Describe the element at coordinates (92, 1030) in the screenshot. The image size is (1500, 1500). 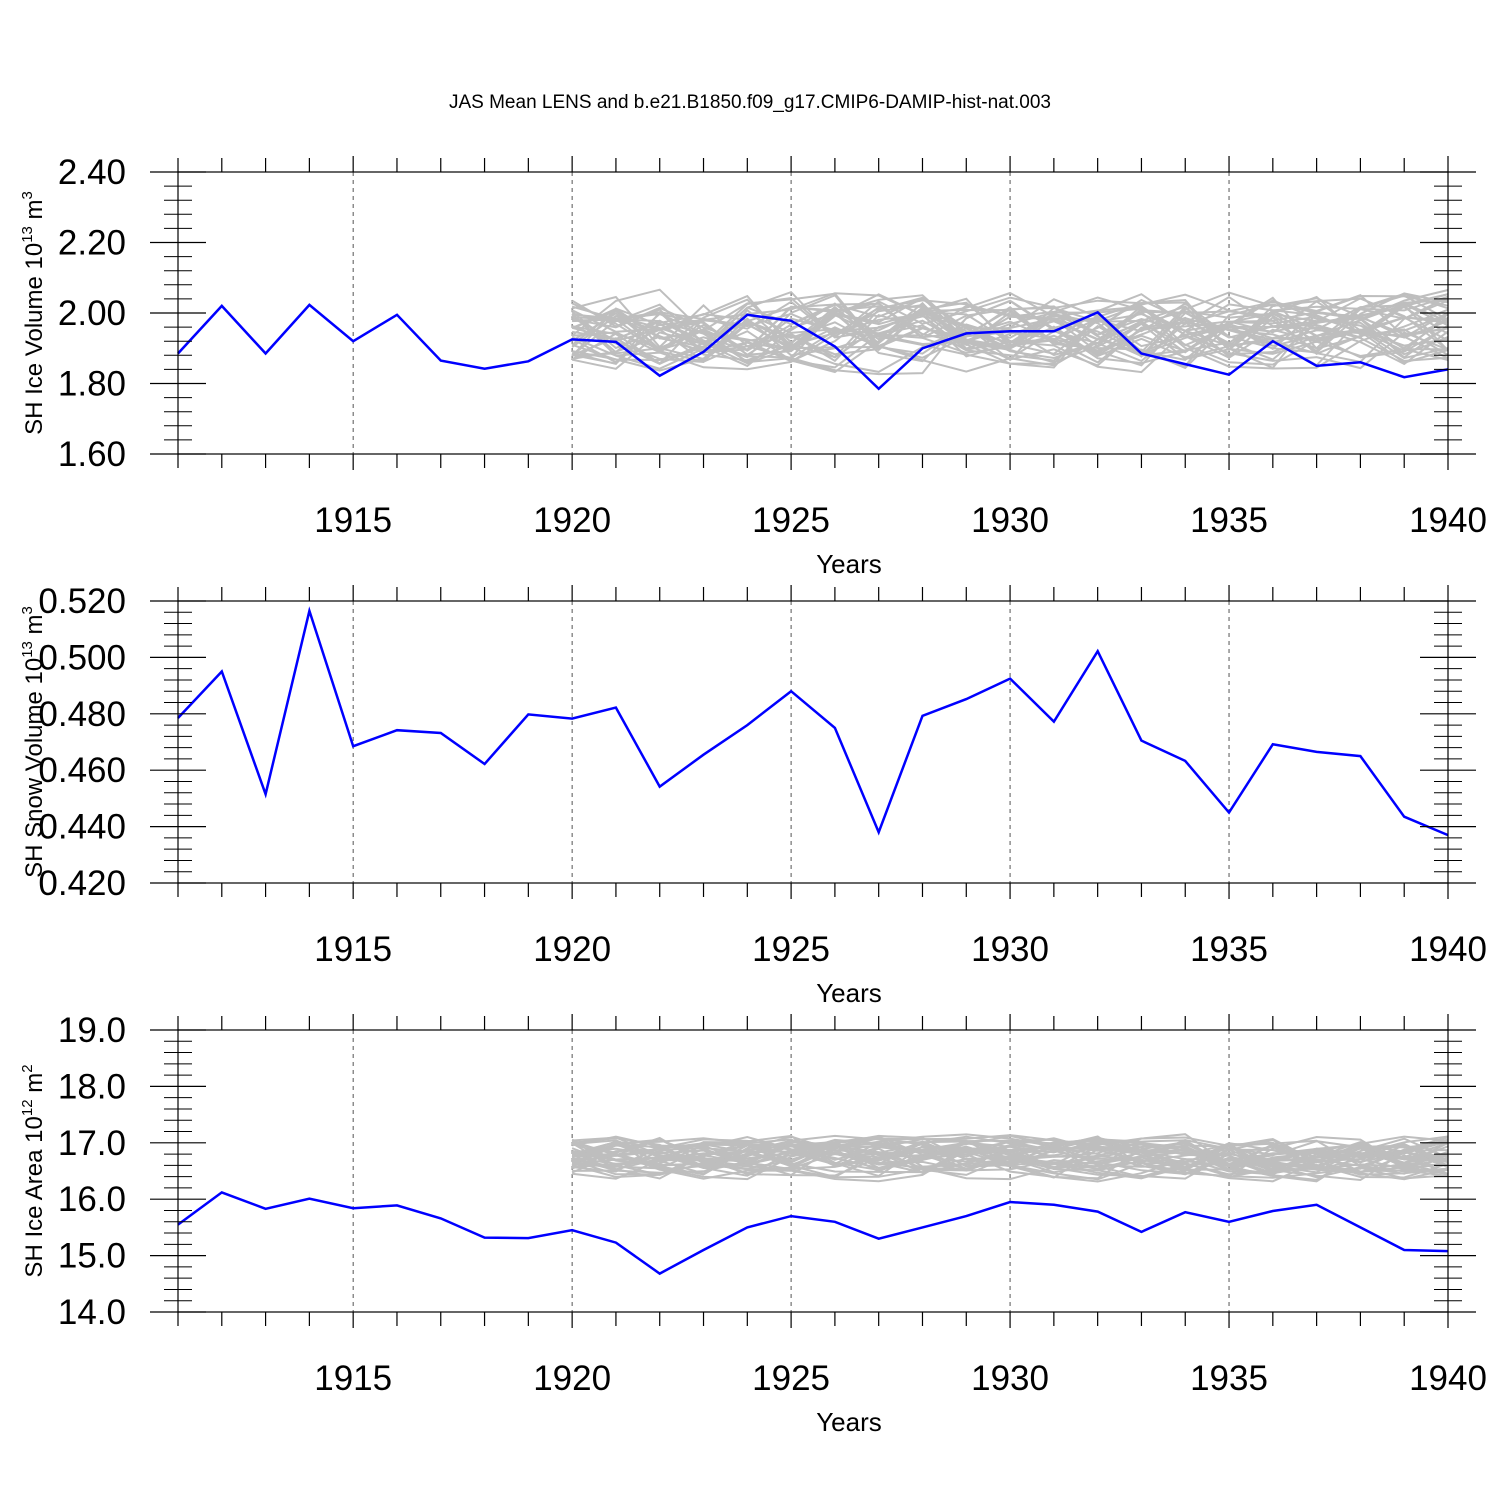
I see `y-tick-label: 19.0` at that location.